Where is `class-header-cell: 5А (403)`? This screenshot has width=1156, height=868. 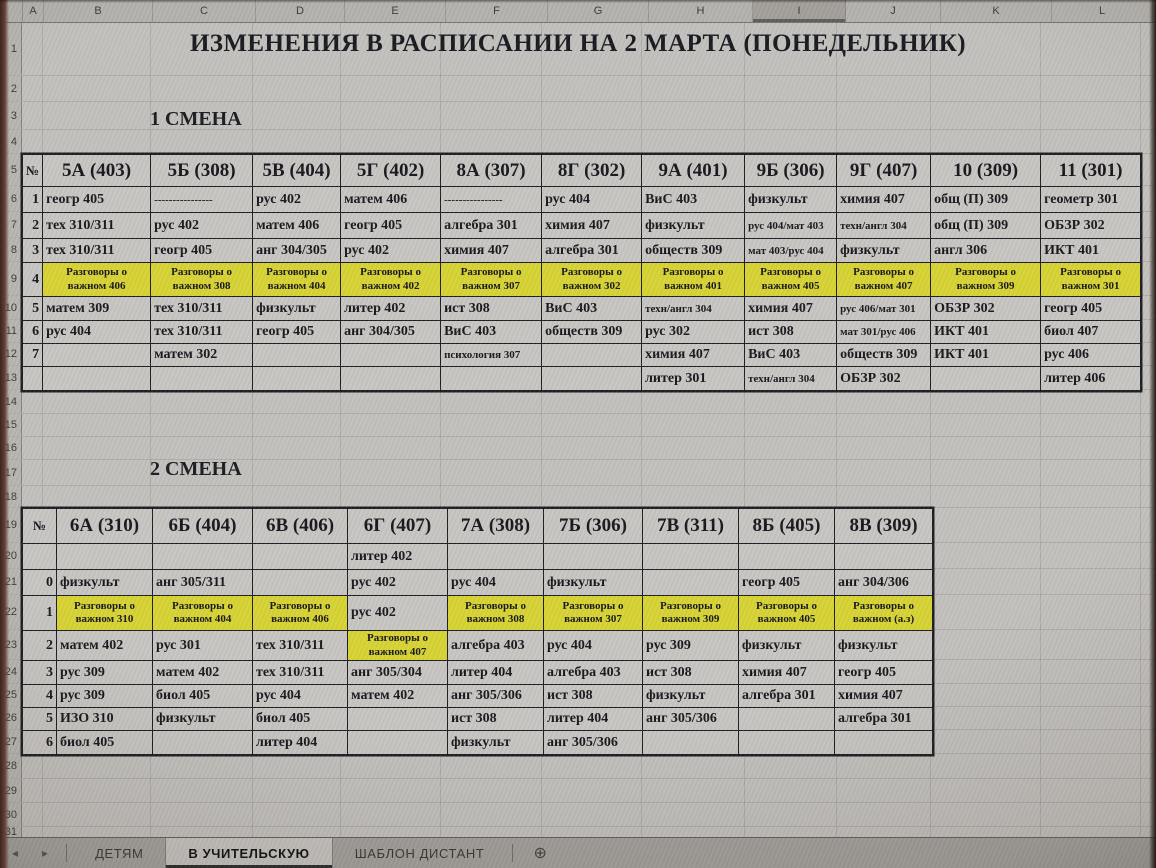 class-header-cell: 5А (403) is located at coordinates (97, 170).